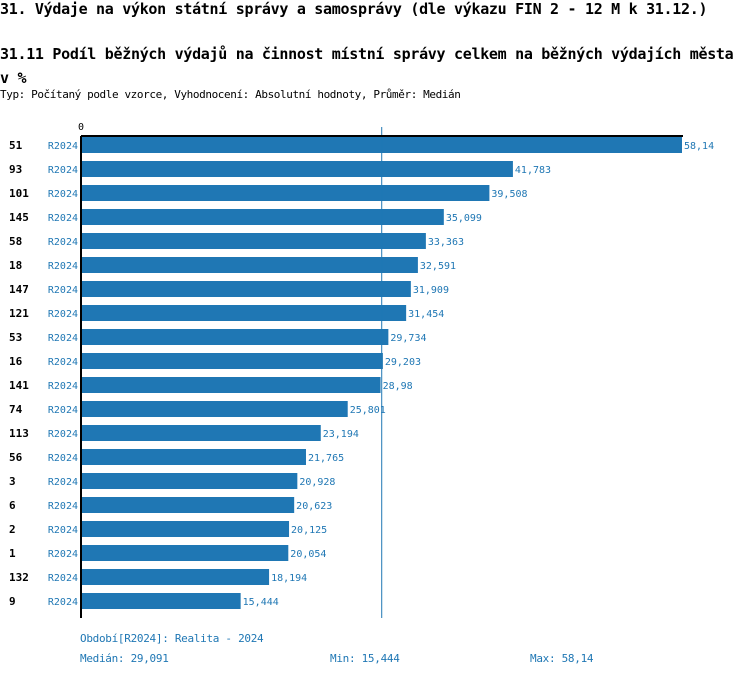 This screenshot has width=750, height=676. I want to click on value-label: 21,765, so click(326, 458).